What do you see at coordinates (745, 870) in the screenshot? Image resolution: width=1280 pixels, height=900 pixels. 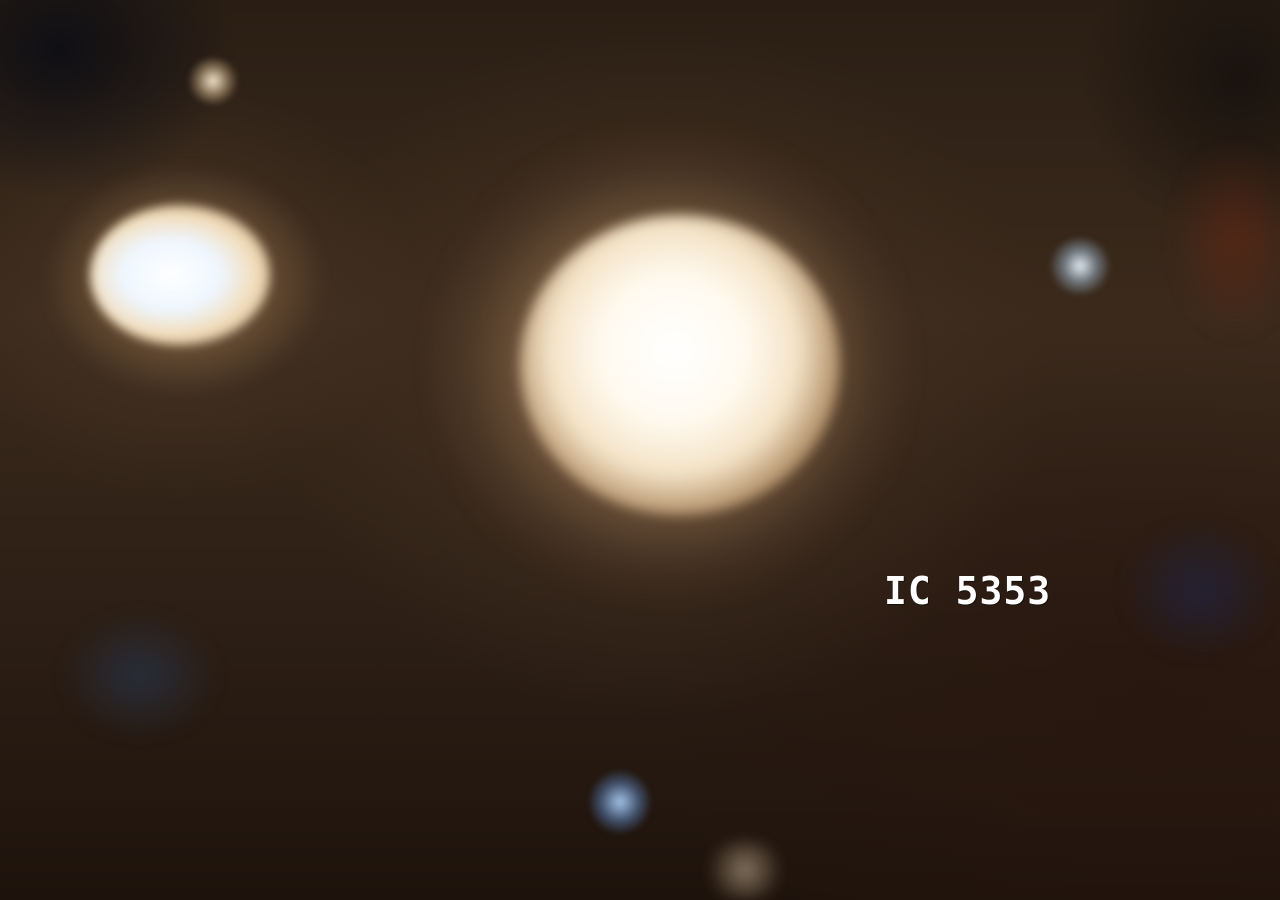 I see `star-bottom-faint` at bounding box center [745, 870].